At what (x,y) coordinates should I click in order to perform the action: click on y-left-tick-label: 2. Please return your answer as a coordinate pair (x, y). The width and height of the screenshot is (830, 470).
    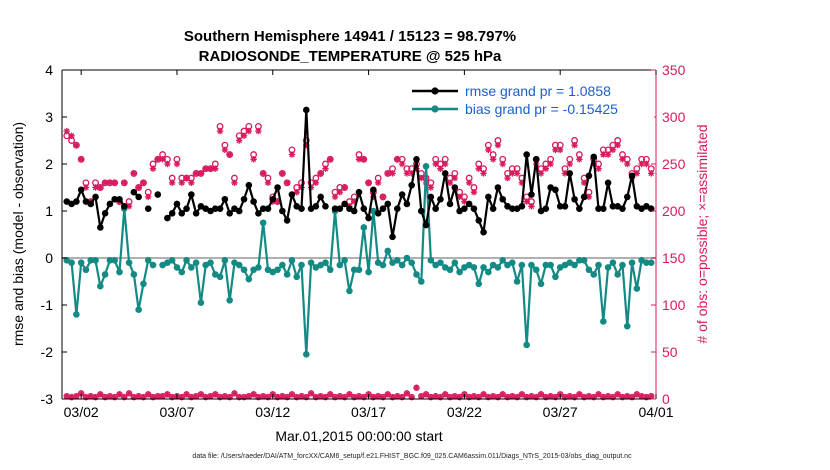
    Looking at the image, I should click on (49, 164).